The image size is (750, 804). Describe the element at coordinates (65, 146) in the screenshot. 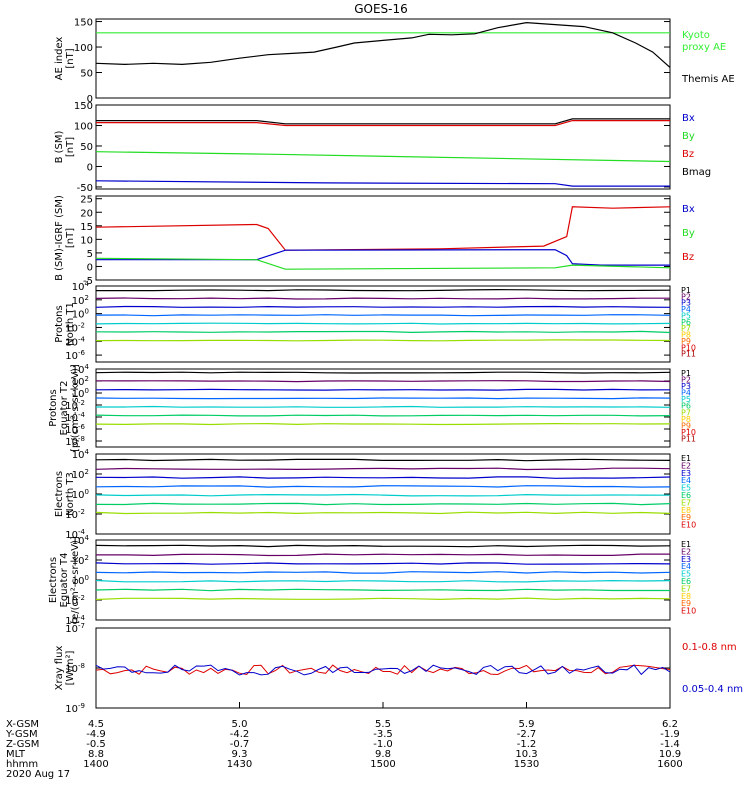

I see `ylabel: B (SM)[nT]` at that location.